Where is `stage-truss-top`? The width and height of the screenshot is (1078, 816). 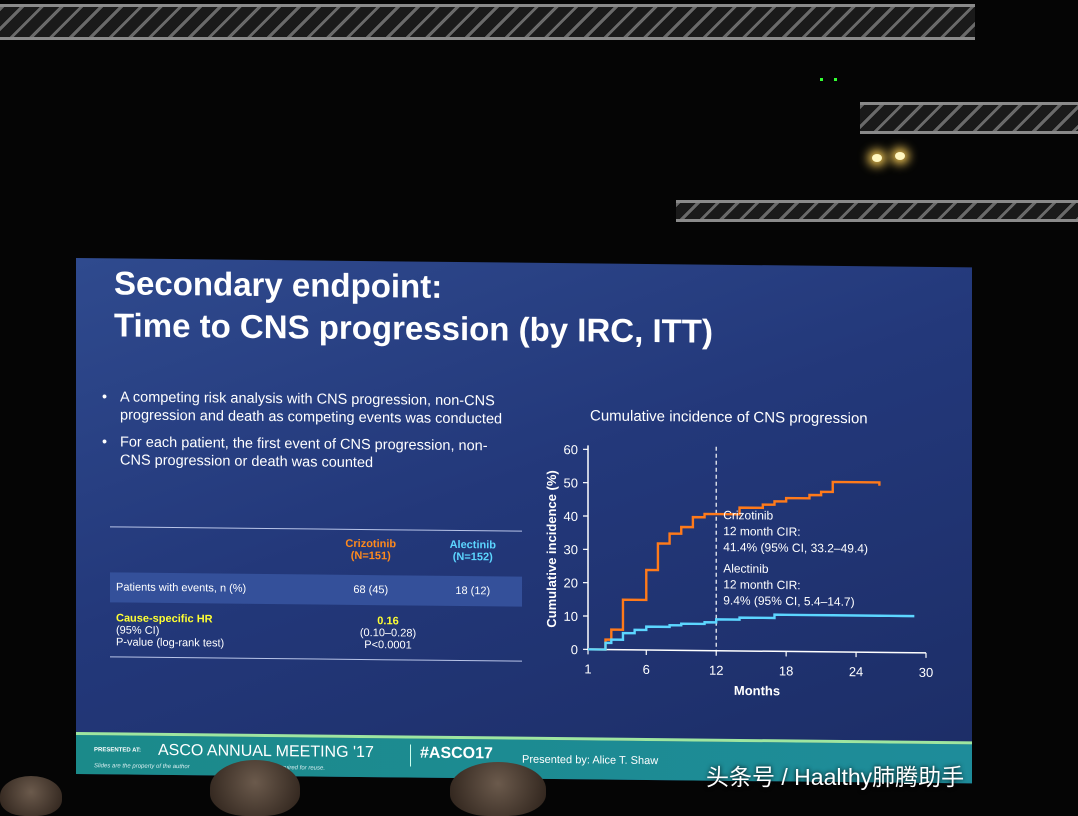 stage-truss-top is located at coordinates (487, 22).